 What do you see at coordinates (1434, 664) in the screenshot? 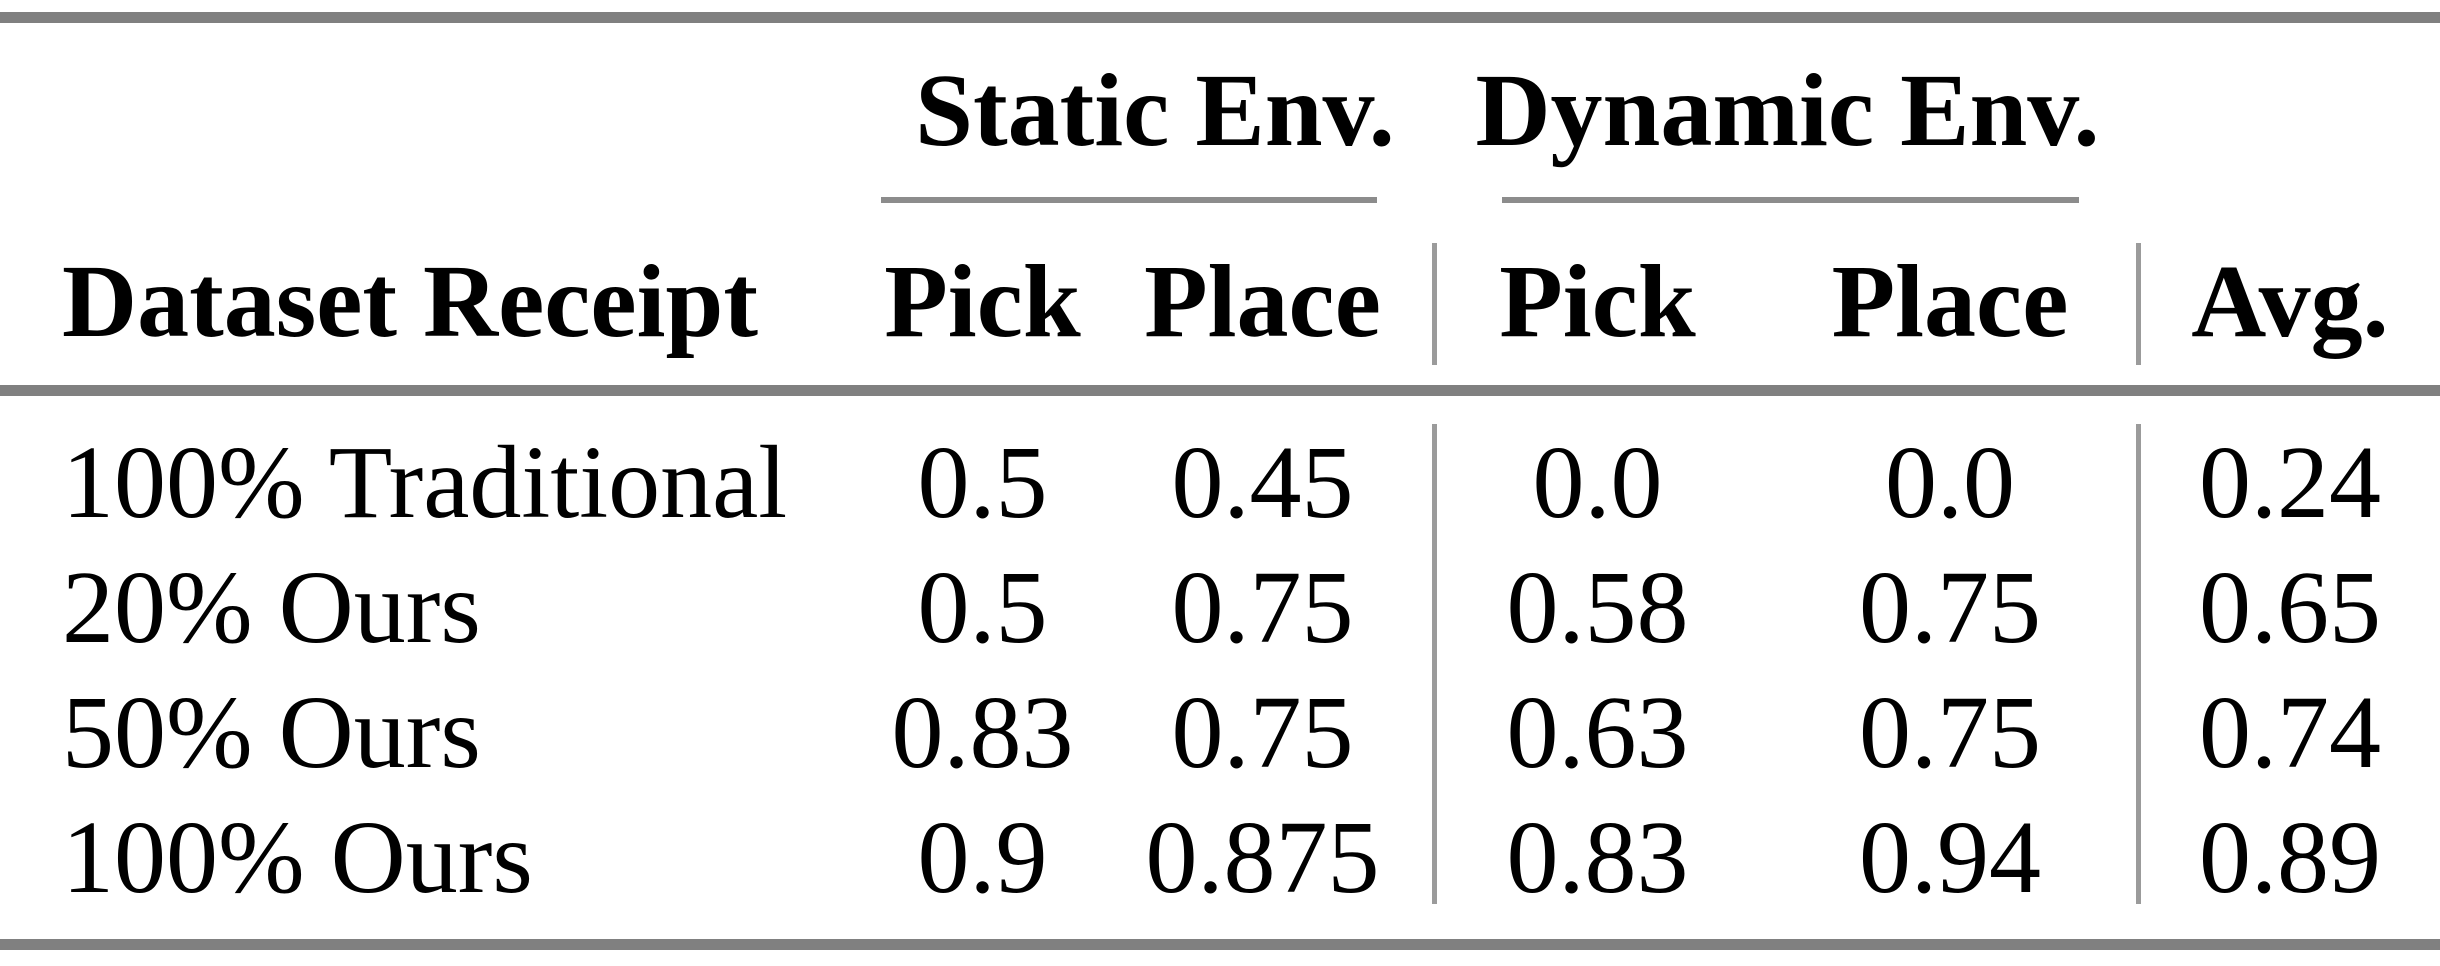
I see `body-divider-dynamic` at bounding box center [1434, 664].